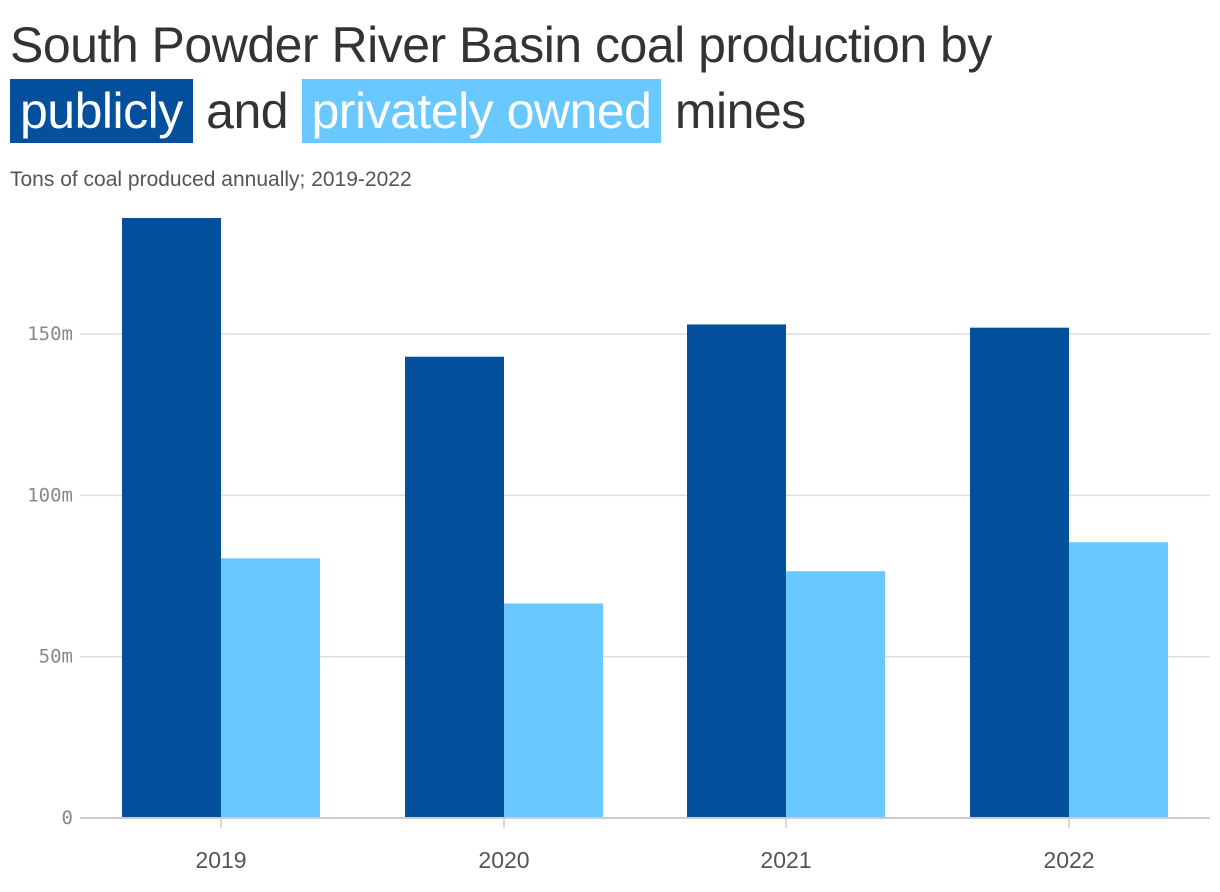  What do you see at coordinates (50, 495) in the screenshot?
I see `y-tick-label: 100m` at bounding box center [50, 495].